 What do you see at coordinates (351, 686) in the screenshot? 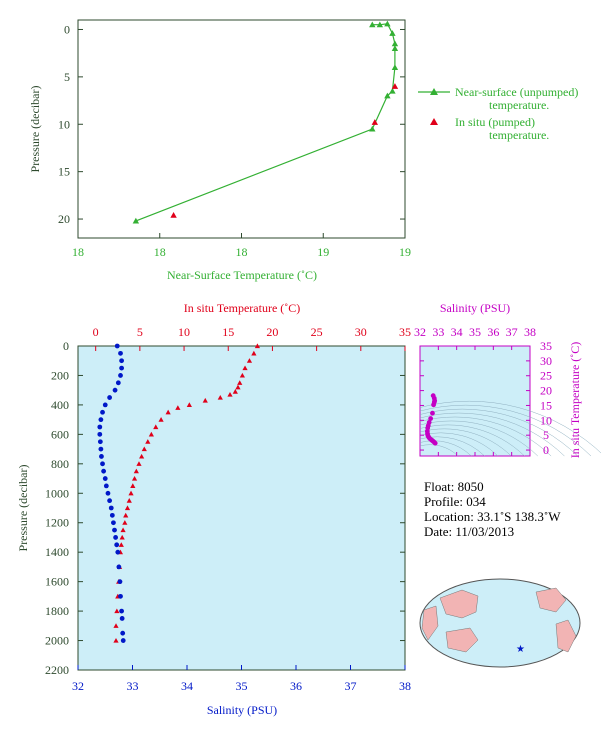
I see `main-sal-tick-label: 37` at bounding box center [351, 686].